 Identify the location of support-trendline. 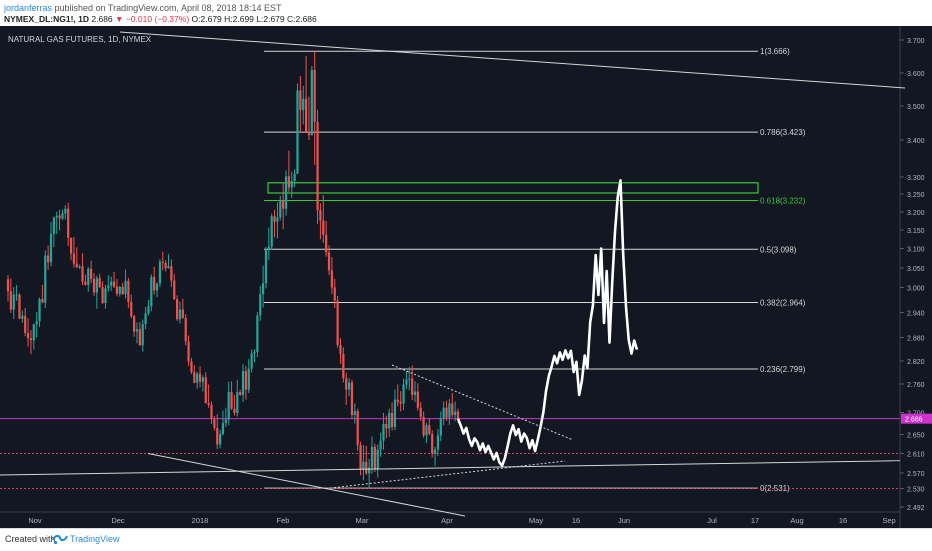
(450, 468).